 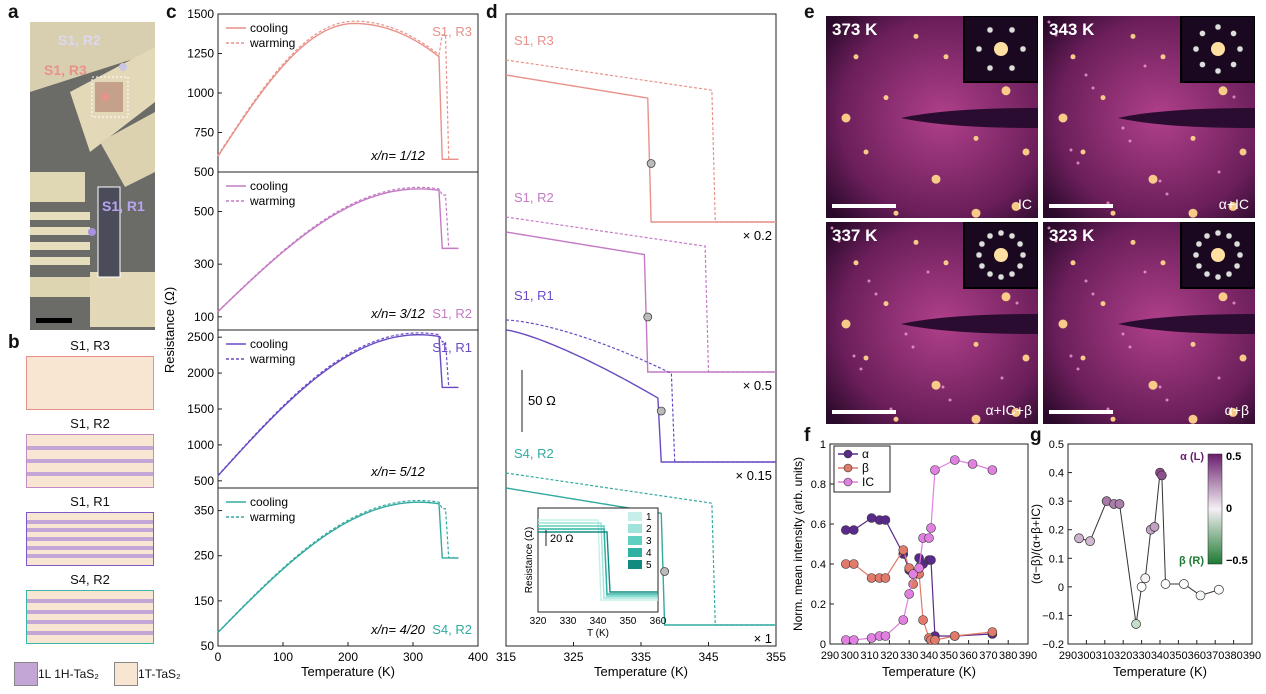 What do you see at coordinates (988, 656) in the screenshot?
I see `x-tick-label: 370` at bounding box center [988, 656].